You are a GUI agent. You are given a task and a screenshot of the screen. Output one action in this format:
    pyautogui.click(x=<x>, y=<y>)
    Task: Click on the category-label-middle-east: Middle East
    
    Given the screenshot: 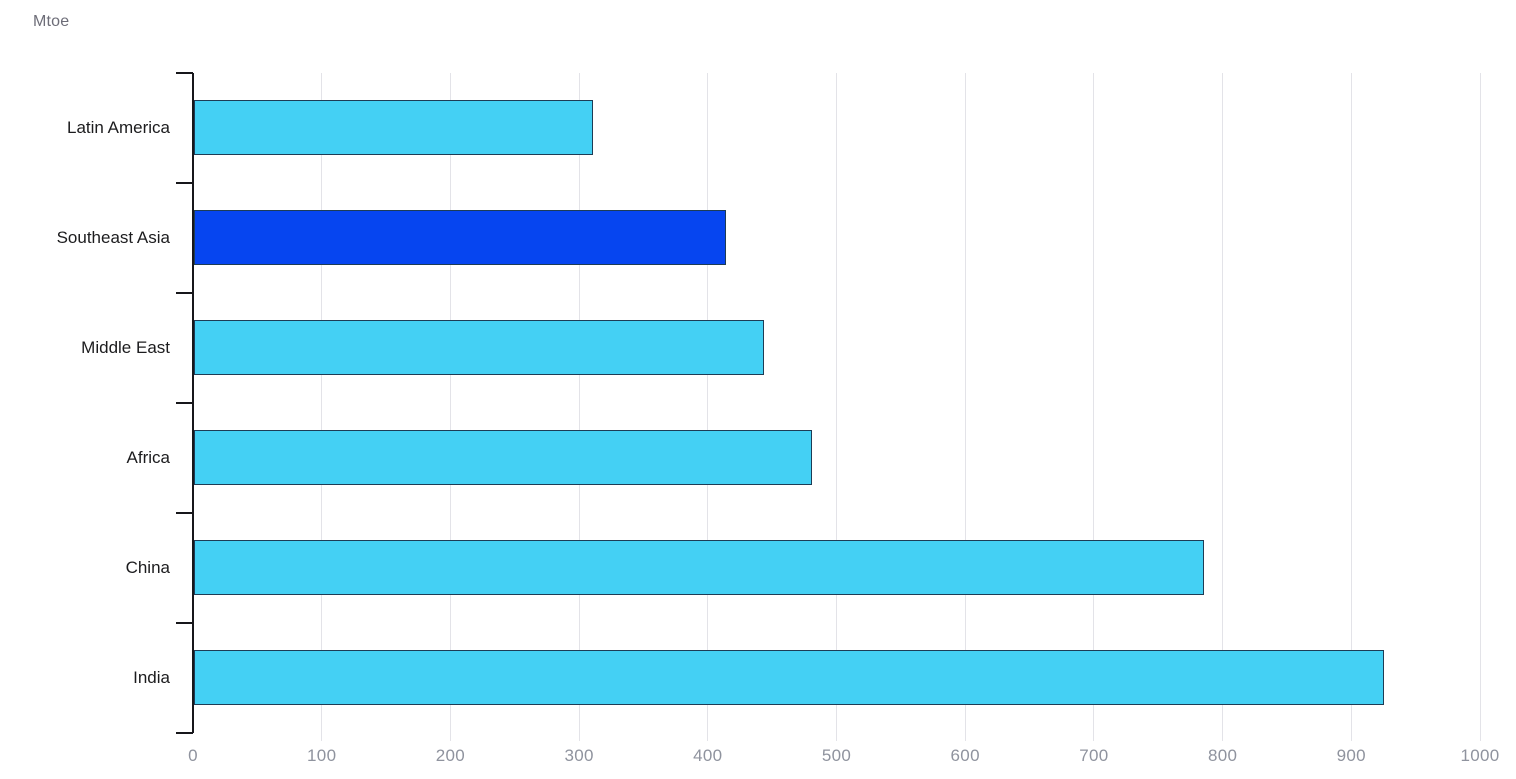 What is the action you would take?
    pyautogui.click(x=125, y=347)
    